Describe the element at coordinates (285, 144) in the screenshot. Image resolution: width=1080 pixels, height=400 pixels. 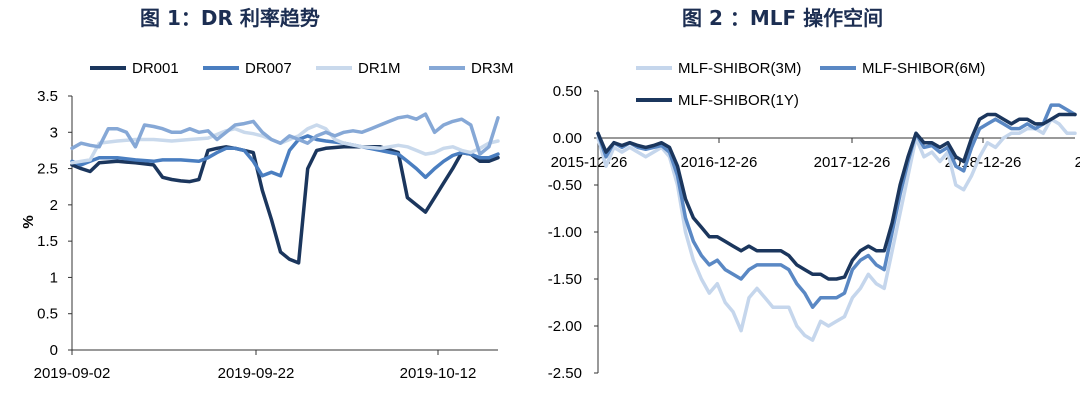
I see `chart1-series-dr1m-line` at that location.